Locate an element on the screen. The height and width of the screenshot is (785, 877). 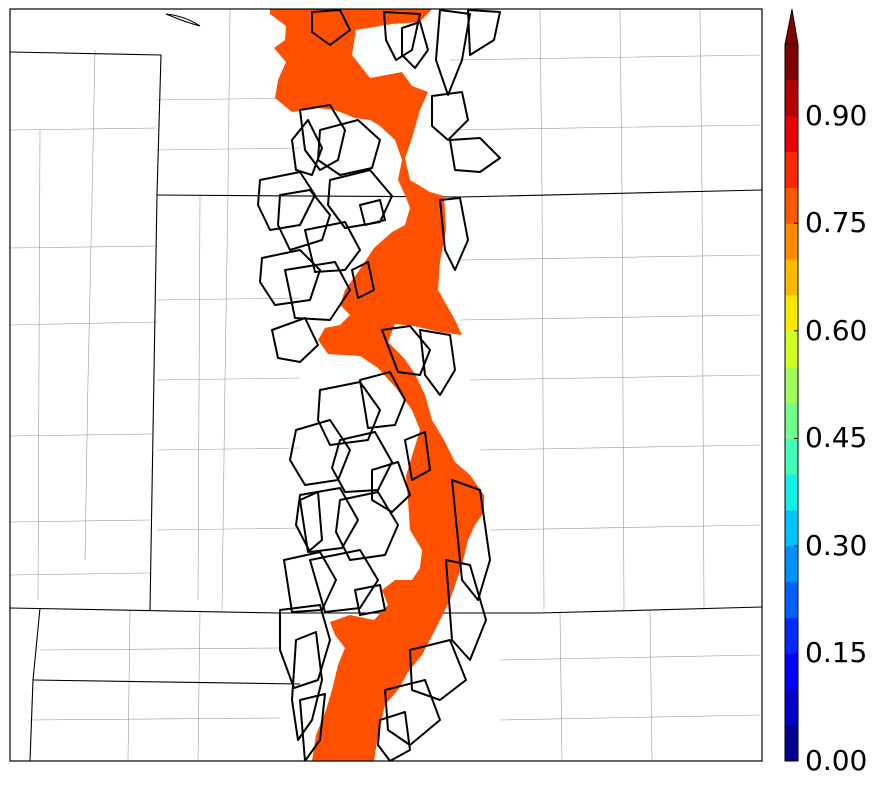
colorbar-tick-label: 0.45 is located at coordinates (836, 438).